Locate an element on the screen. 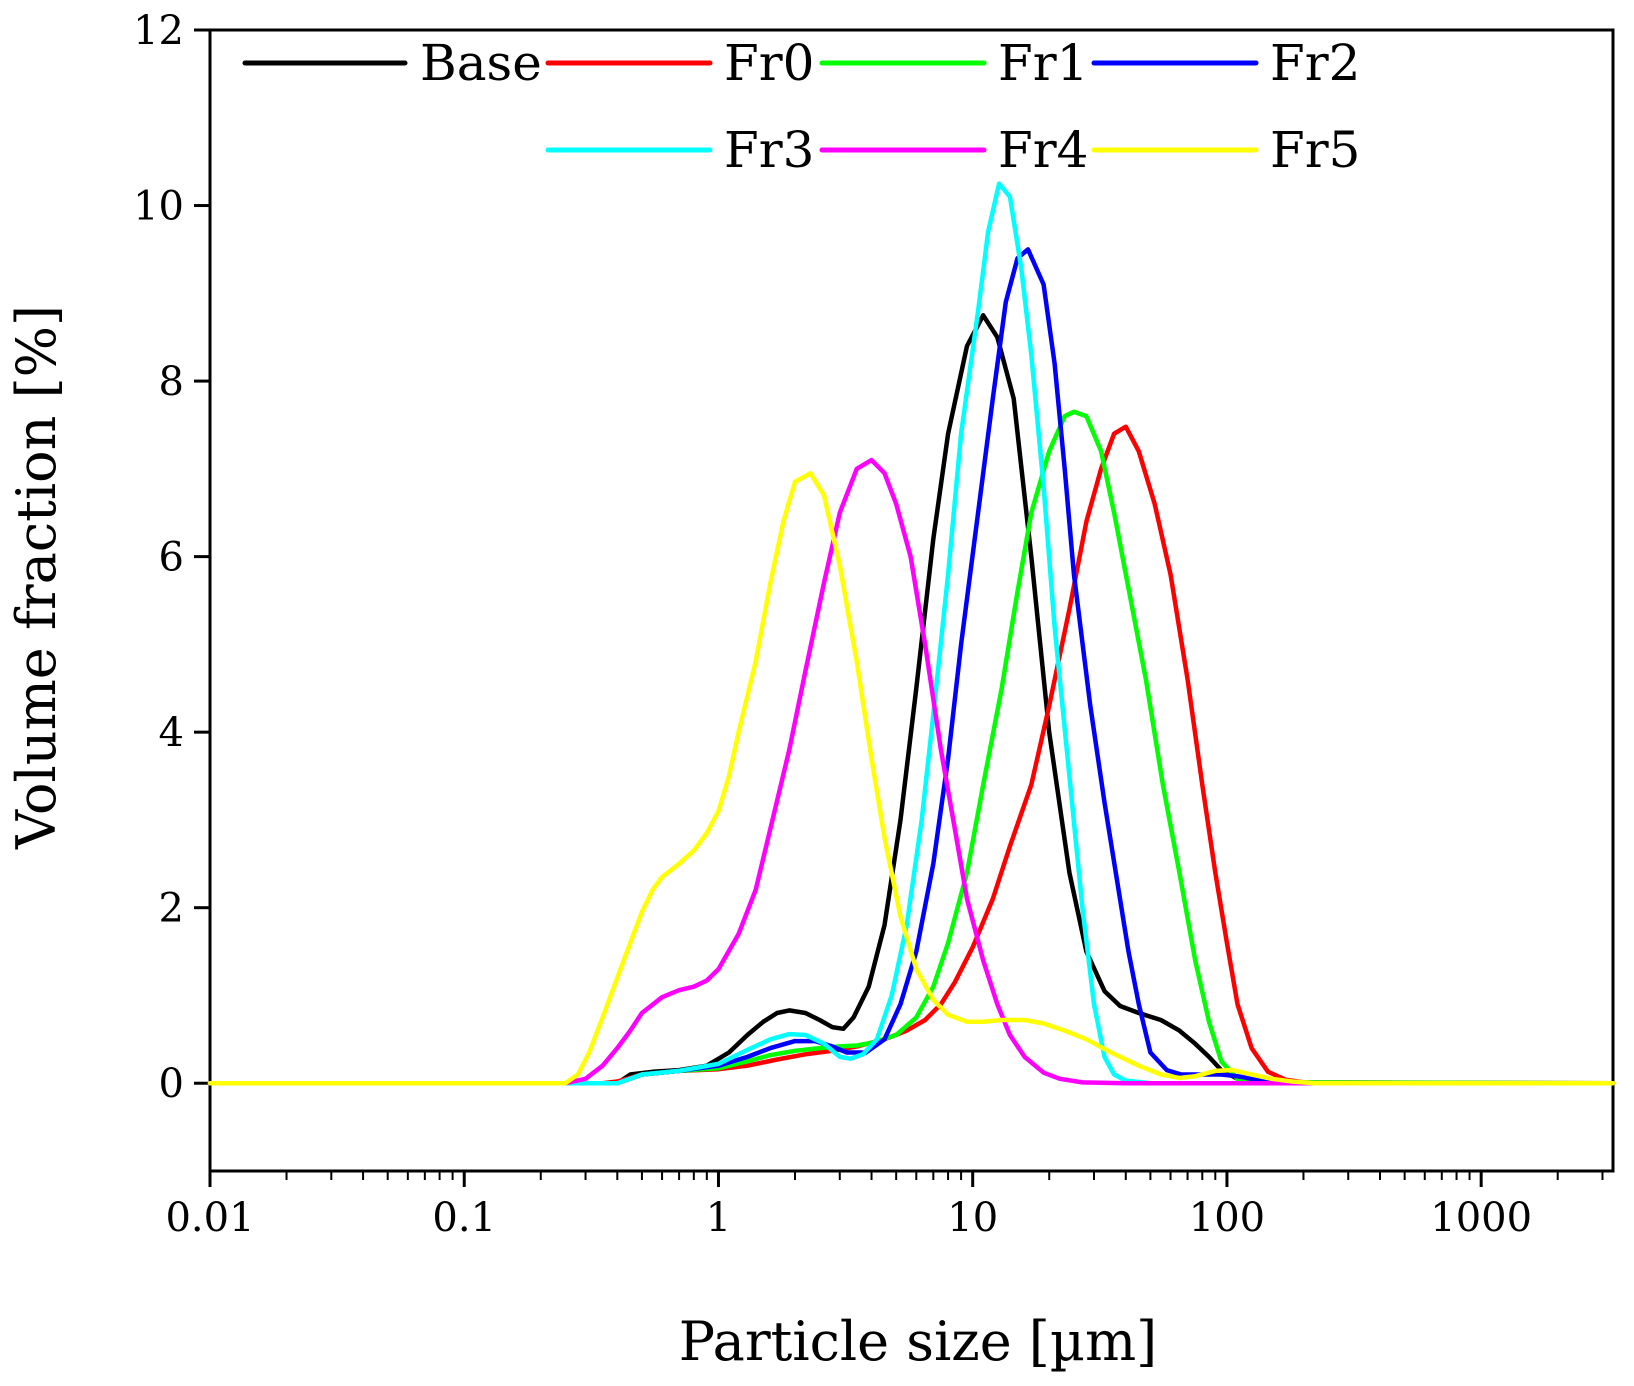 This screenshot has width=1634, height=1386. x-axis-ticks: 0.01 0.1 1 10 100 1000 is located at coordinates (884, 1206).